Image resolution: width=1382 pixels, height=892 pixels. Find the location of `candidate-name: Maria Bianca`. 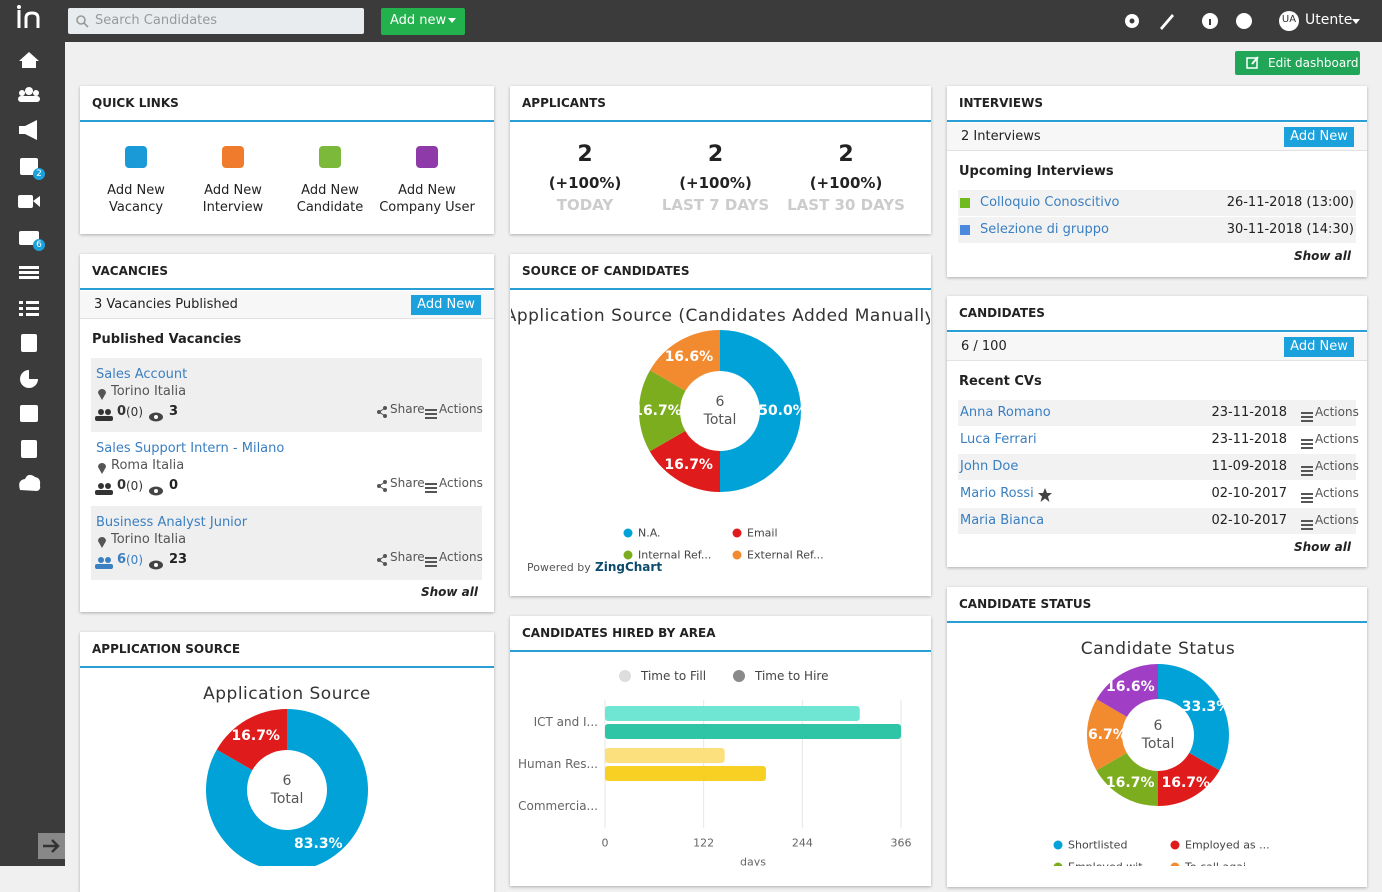

candidate-name: Maria Bianca is located at coordinates (1002, 520).